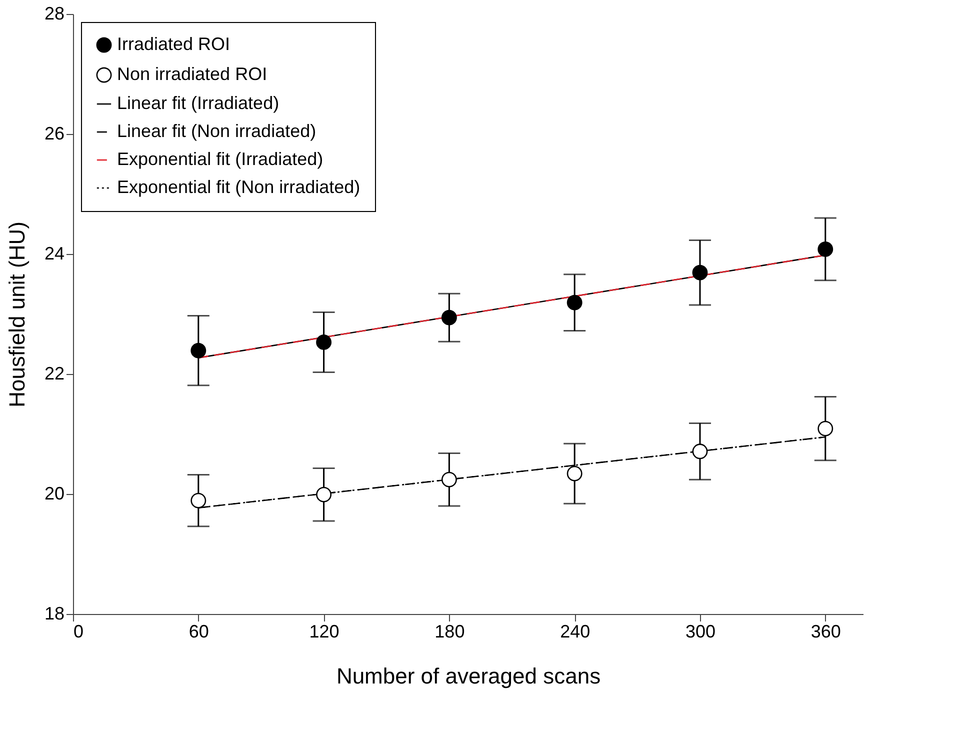  What do you see at coordinates (449, 632) in the screenshot?
I see `x-tick-label: 180` at bounding box center [449, 632].